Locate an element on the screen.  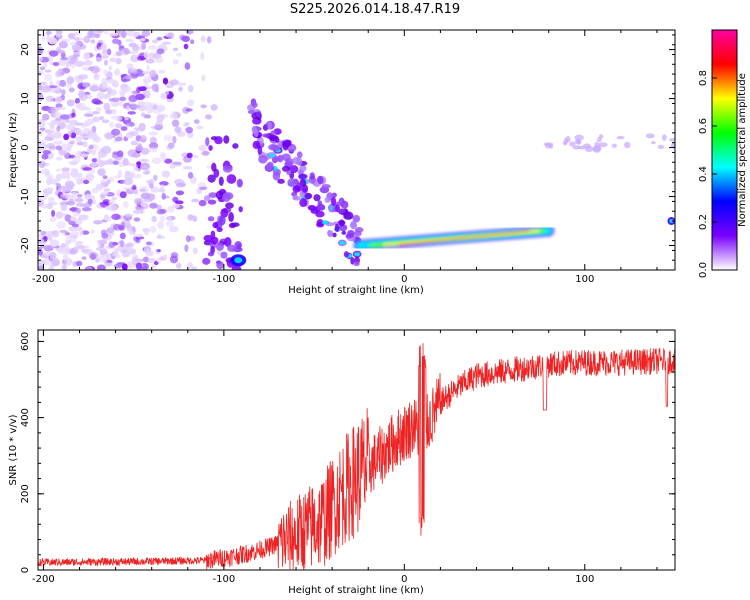
y-tick-label: 0 is located at coordinates (25, 147).